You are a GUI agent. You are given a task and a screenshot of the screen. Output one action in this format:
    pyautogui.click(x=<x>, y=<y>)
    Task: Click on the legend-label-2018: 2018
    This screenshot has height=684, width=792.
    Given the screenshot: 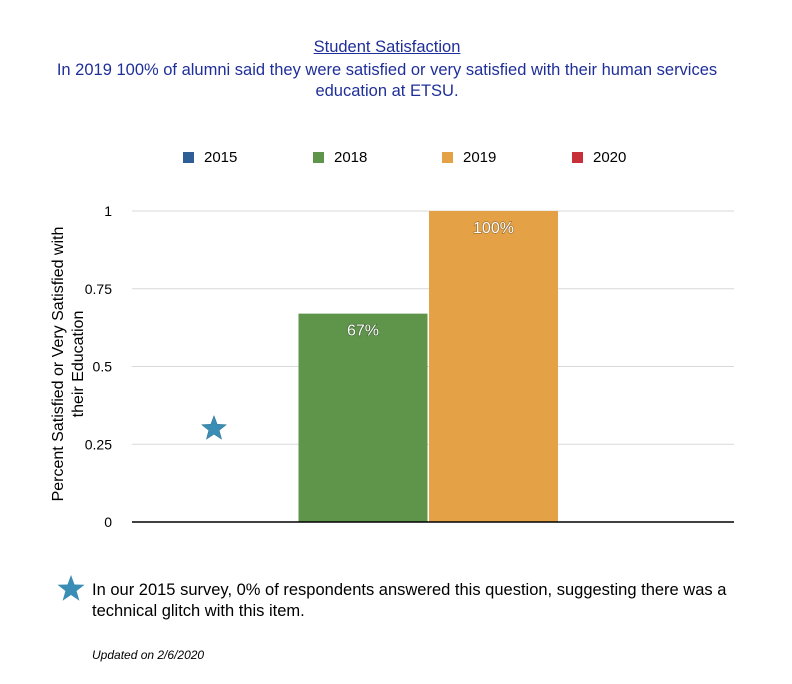 What is the action you would take?
    pyautogui.click(x=351, y=157)
    